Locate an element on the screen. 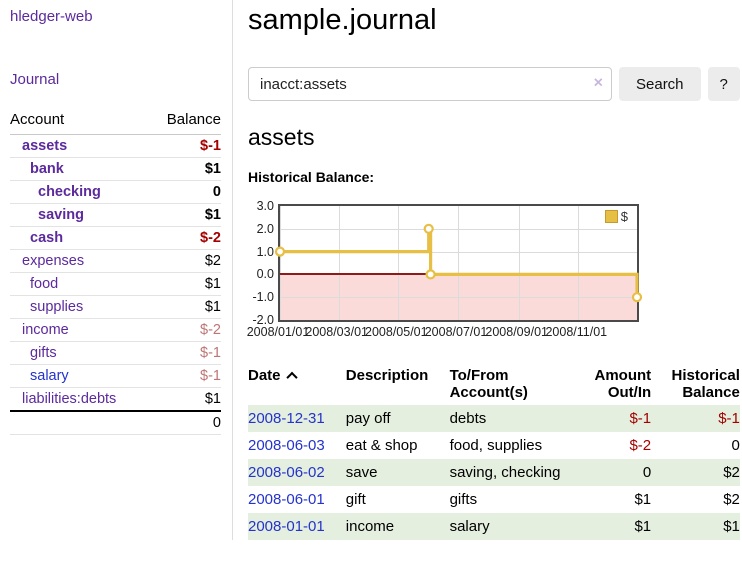 The width and height of the screenshot is (742, 582). account-link: salary is located at coordinates (49, 376).